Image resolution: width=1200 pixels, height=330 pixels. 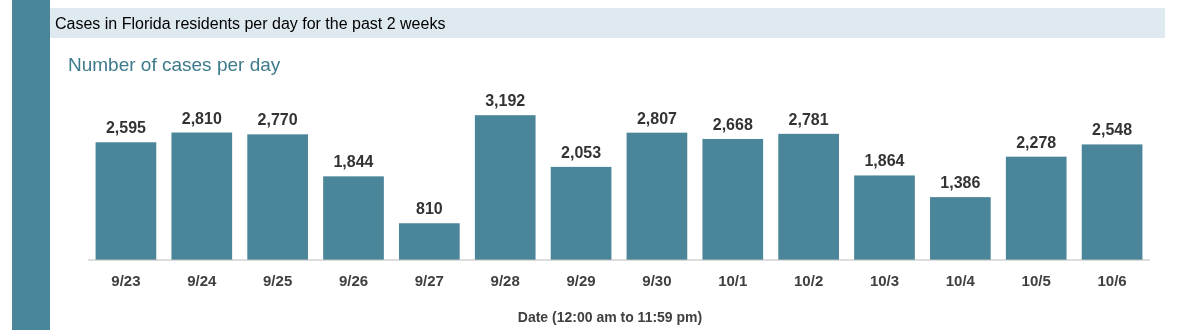 I want to click on x-tick-label: 10/4, so click(x=960, y=280).